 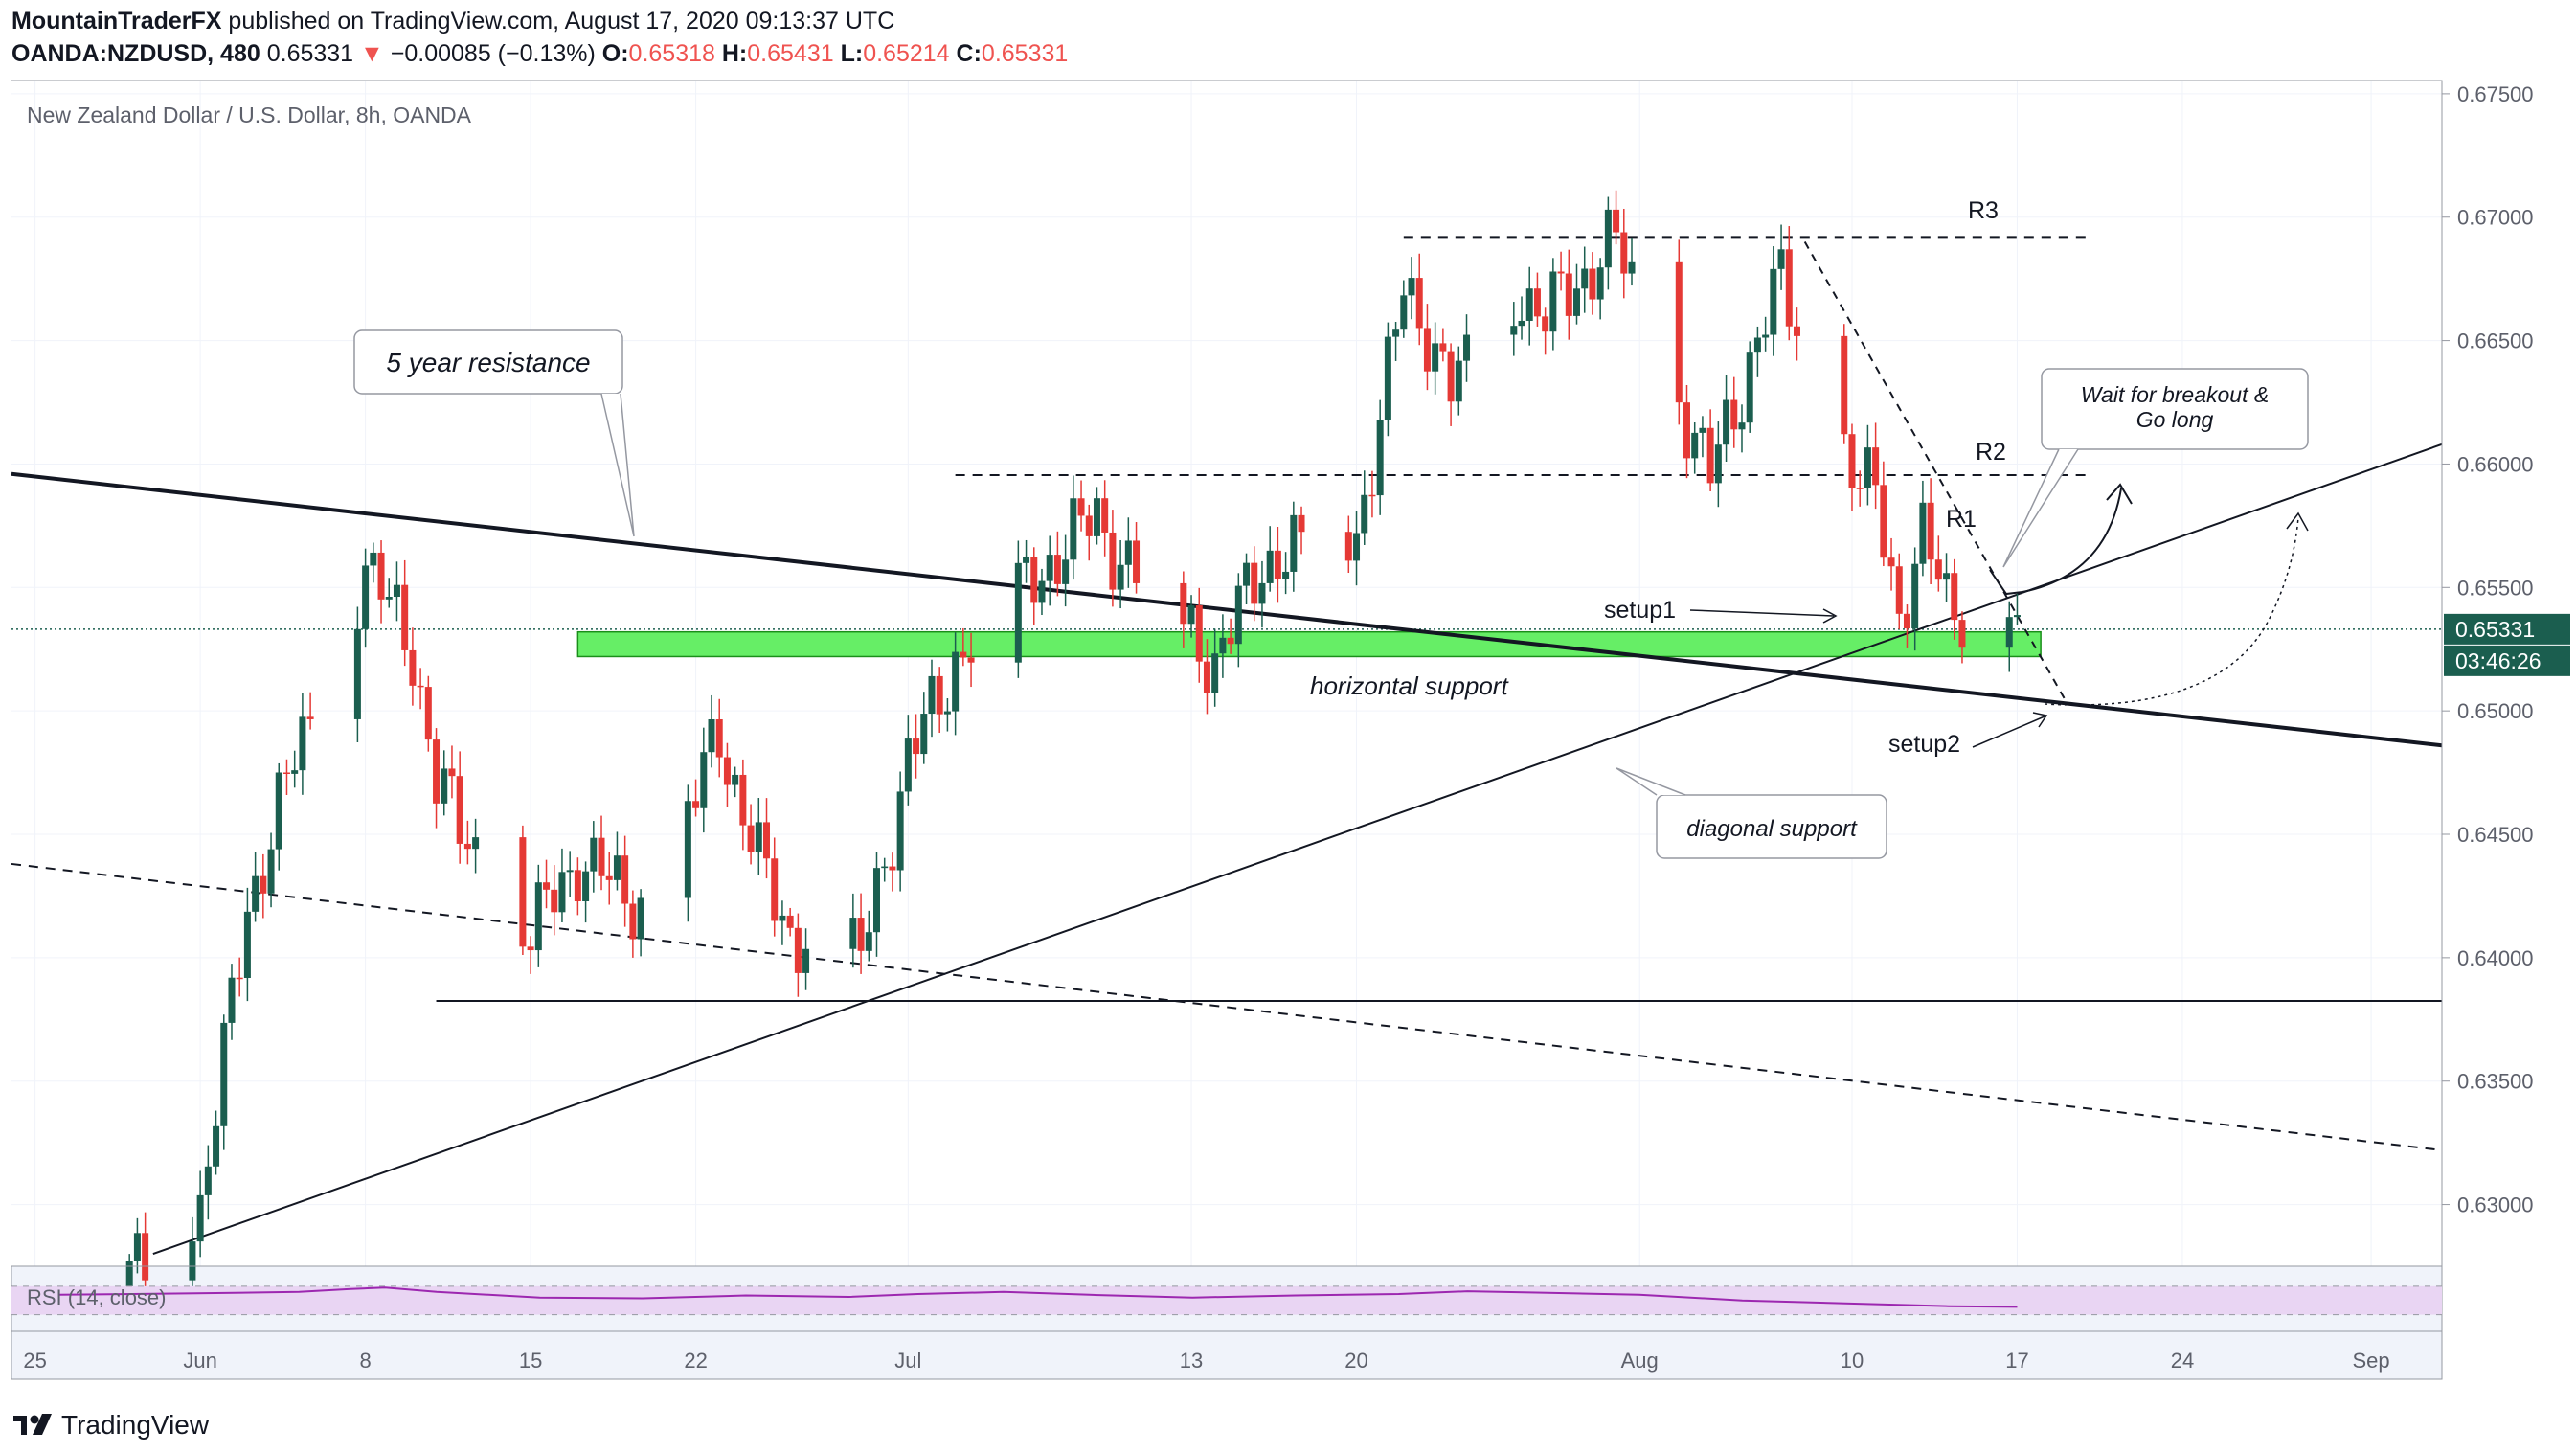 What do you see at coordinates (135, 1425) in the screenshot?
I see `tradingview-brand: TradingView` at bounding box center [135, 1425].